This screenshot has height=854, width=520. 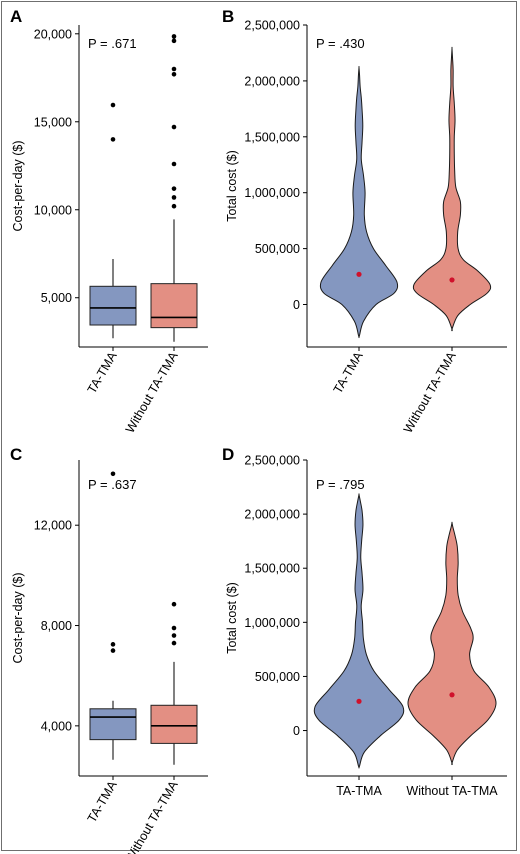 What do you see at coordinates (228, 454) in the screenshot?
I see `panel-letter: D` at bounding box center [228, 454].